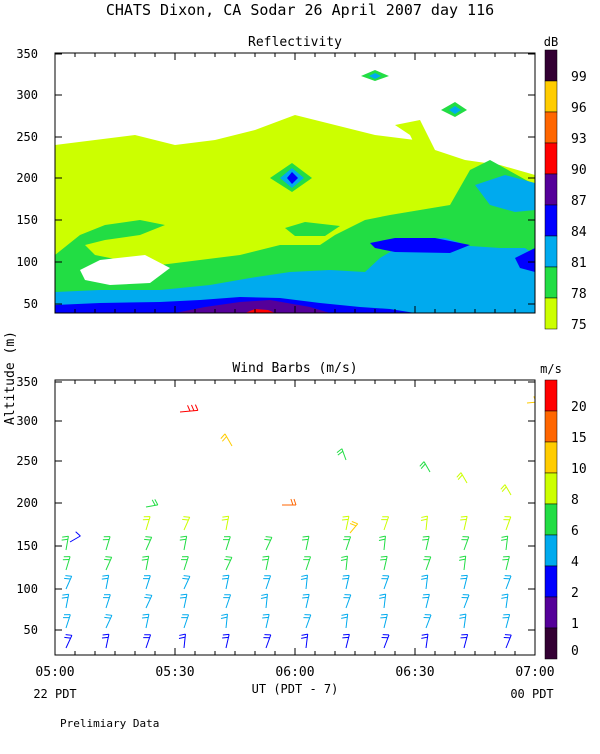  I want to click on wind-ytick: 250, so click(27, 461).